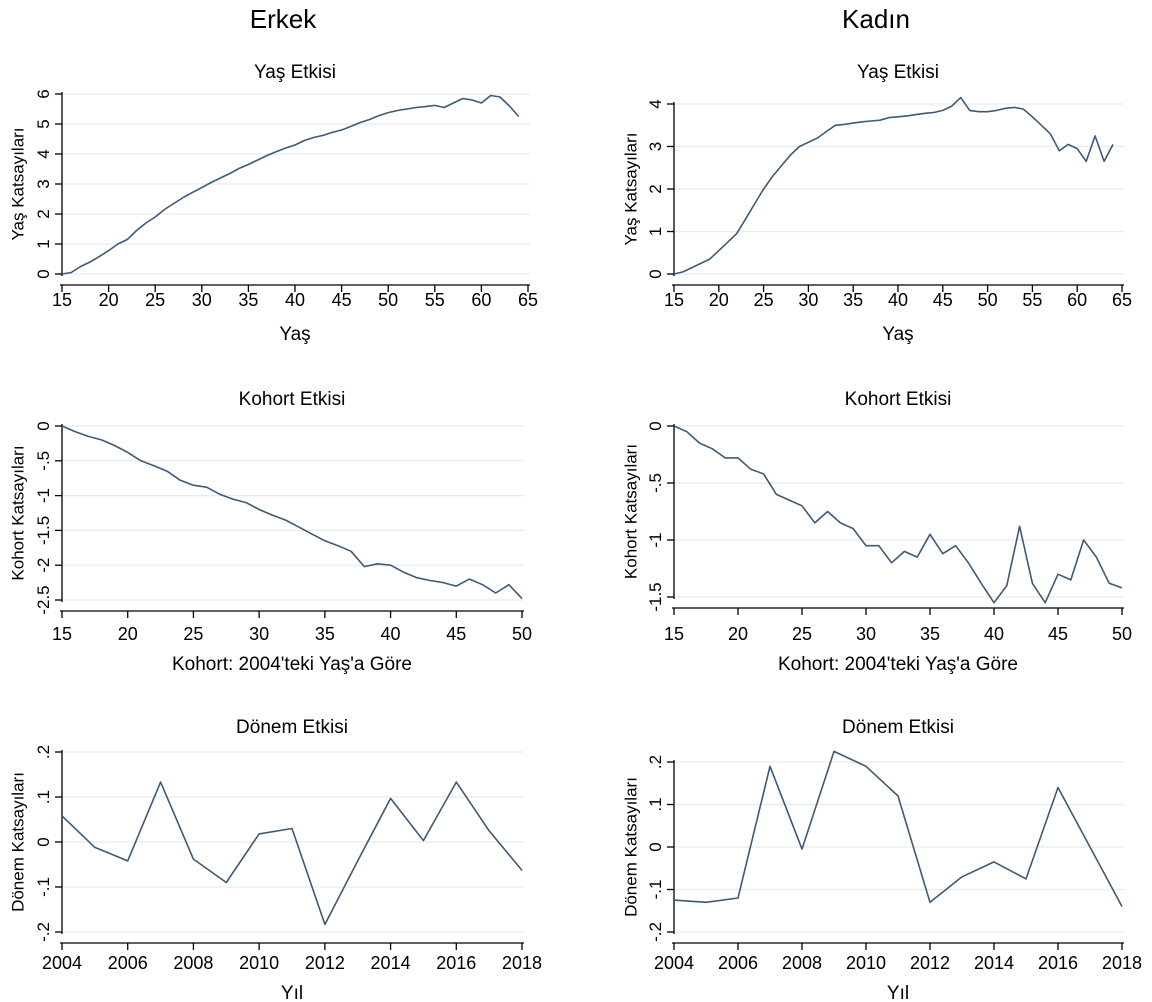  What do you see at coordinates (43, 93) in the screenshot?
I see `y-tick-label: 6` at bounding box center [43, 93].